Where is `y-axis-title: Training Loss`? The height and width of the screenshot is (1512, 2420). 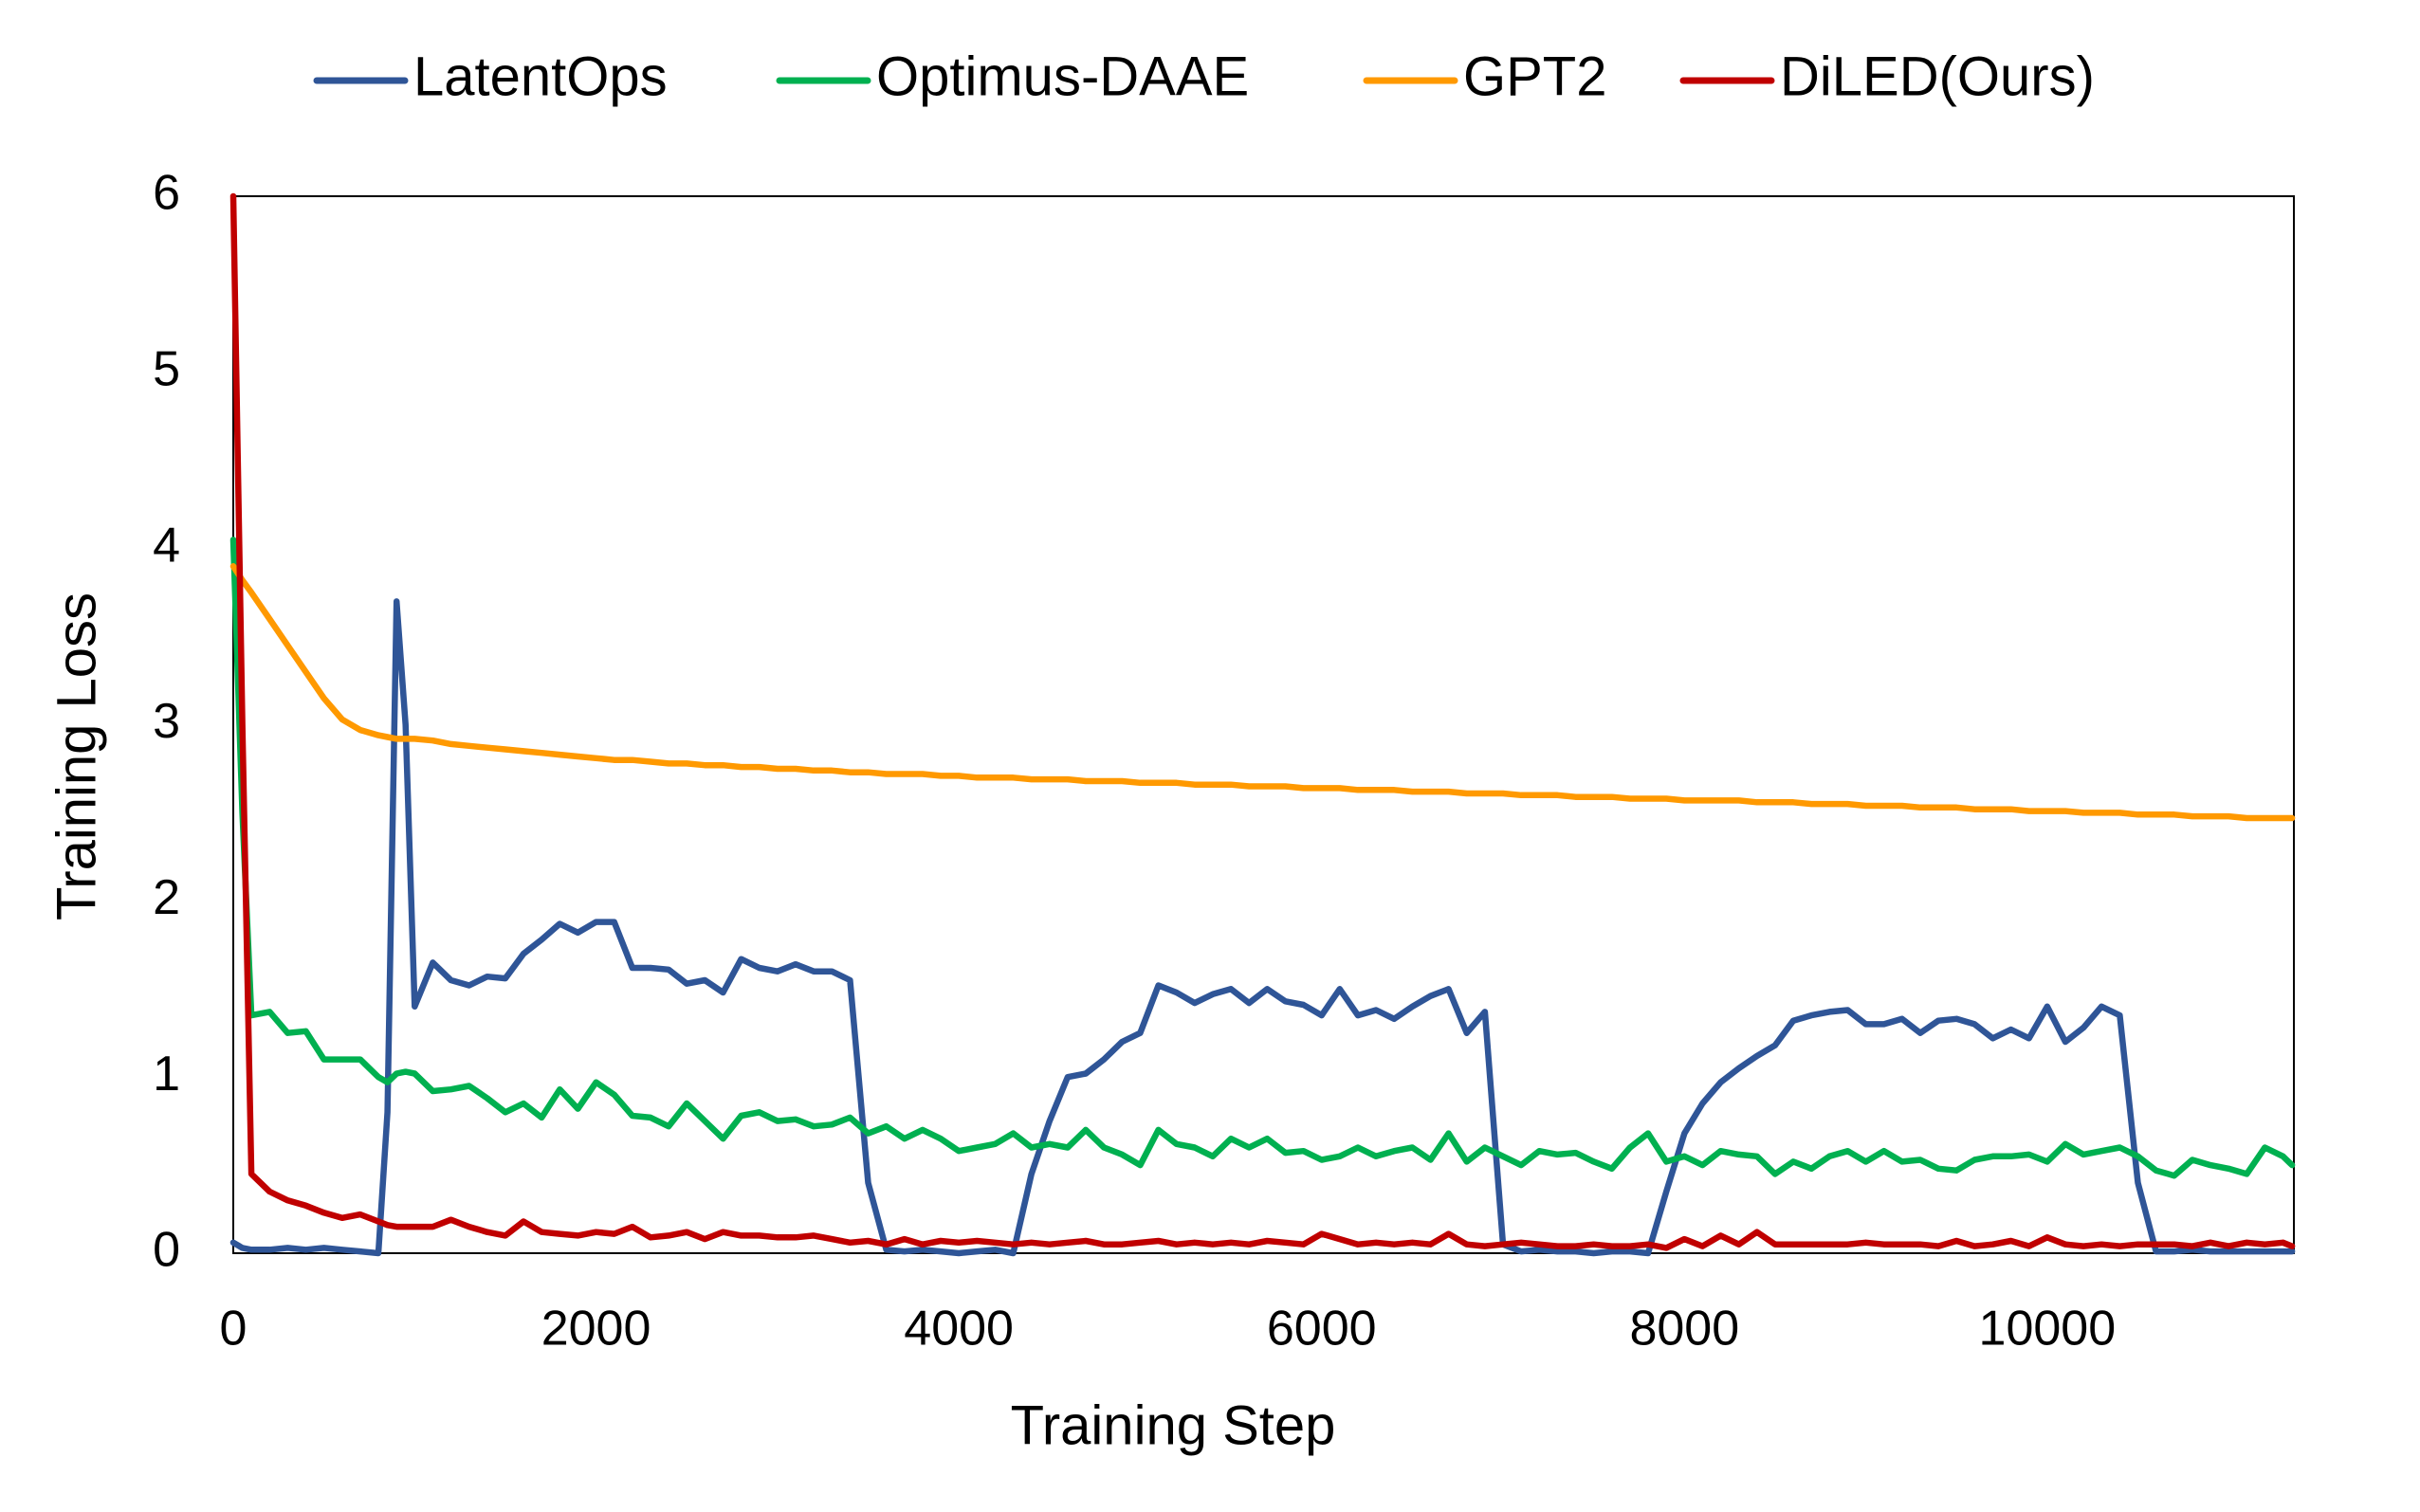 y-axis-title: Training Loss is located at coordinates (76, 756).